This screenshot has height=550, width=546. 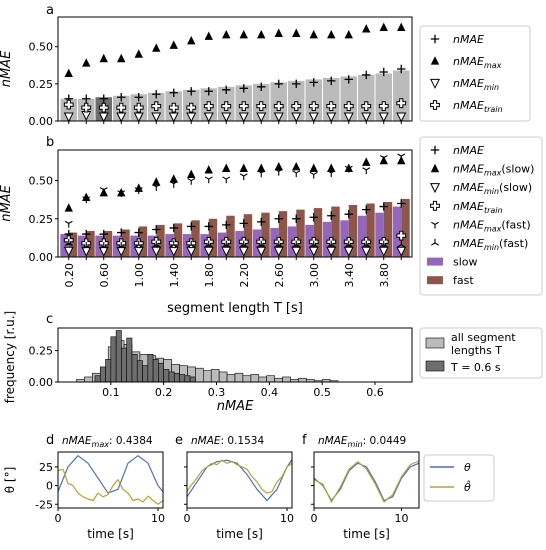 I want to click on d-title-name: nMAE, so click(x=77, y=441).